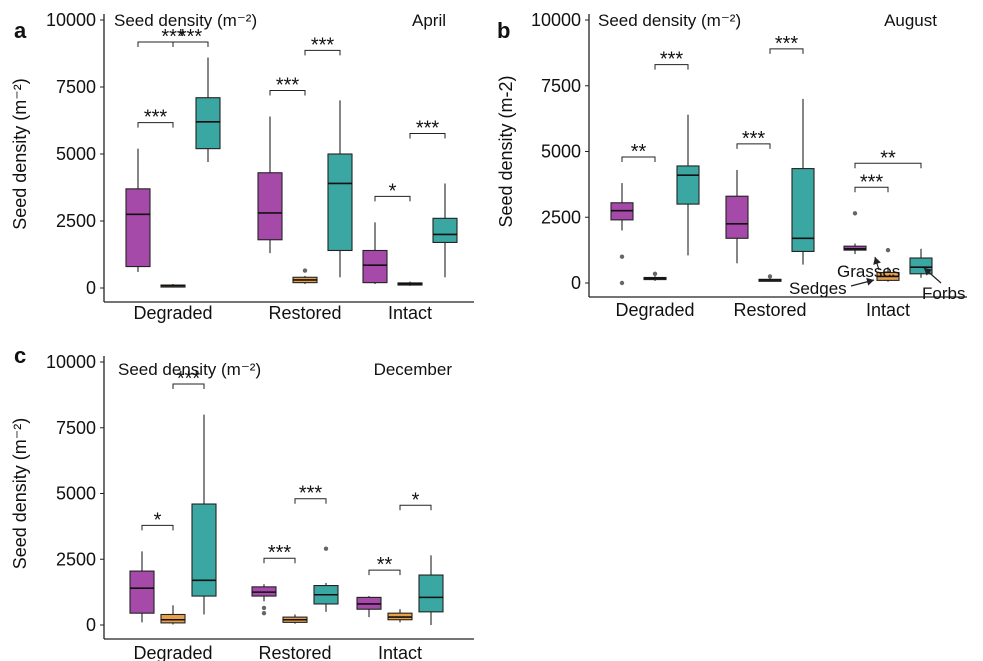  I want to click on annotation-arrow-head, so click(877, 261).